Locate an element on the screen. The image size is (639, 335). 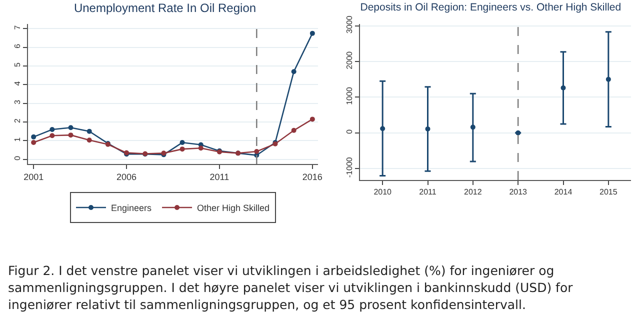
y-tick-label: 7 is located at coordinates (17, 27).